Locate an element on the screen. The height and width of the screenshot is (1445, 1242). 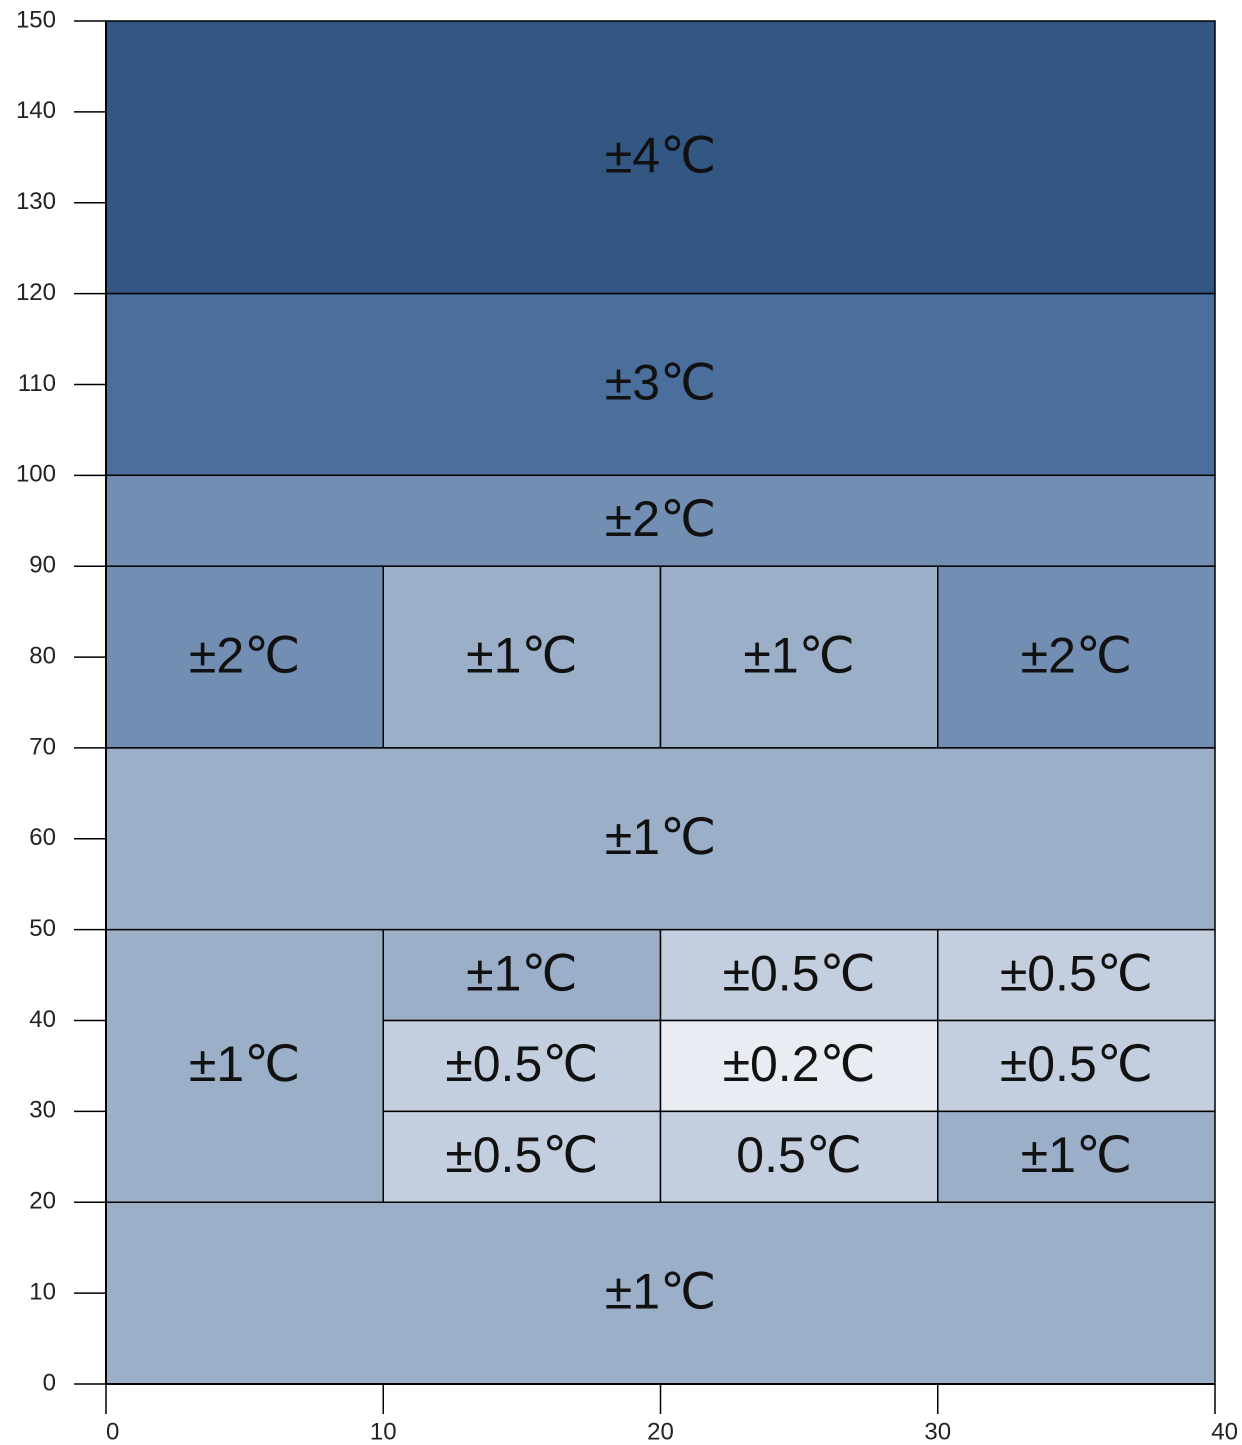
x-tick-label: 0 is located at coordinates (112, 1431).